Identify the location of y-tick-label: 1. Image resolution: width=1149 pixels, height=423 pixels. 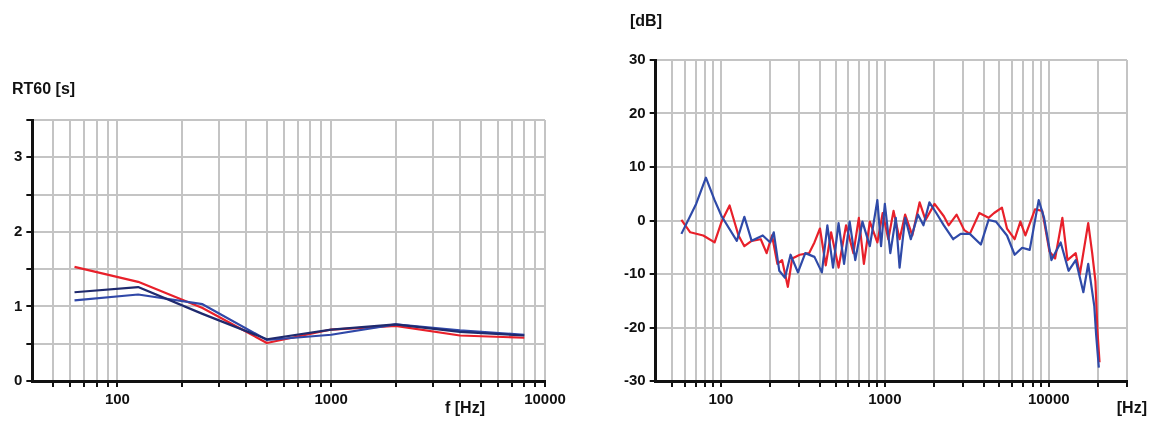
(18, 305).